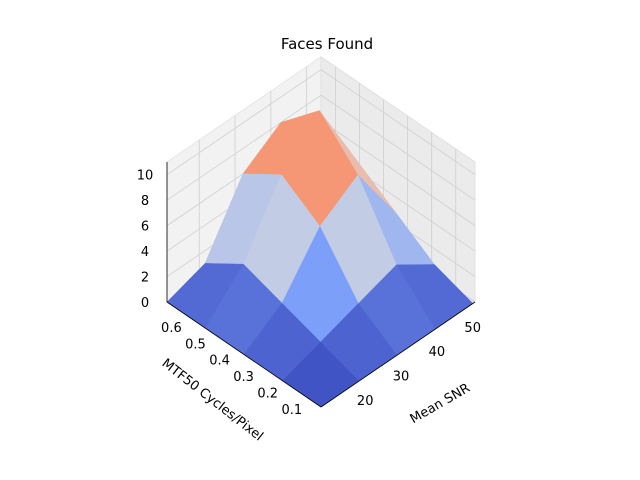 Image resolution: width=640 pixels, height=480 pixels. I want to click on y-tick-label: 0.1, so click(291, 410).